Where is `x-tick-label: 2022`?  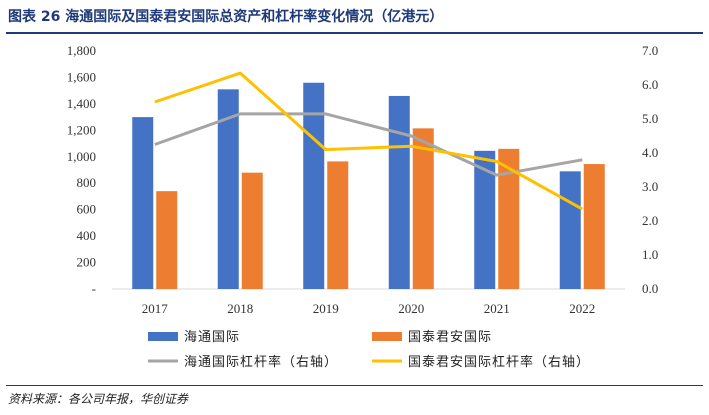 x-tick-label: 2022 is located at coordinates (582, 308).